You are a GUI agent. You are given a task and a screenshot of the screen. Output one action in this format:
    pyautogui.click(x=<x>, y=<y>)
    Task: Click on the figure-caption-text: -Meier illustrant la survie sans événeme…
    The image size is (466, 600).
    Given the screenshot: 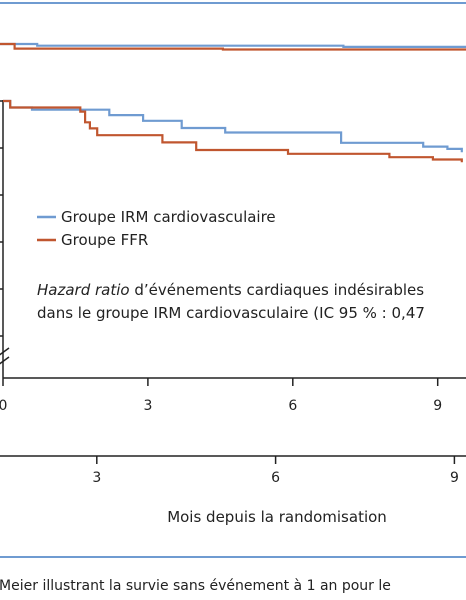 What is the action you would take?
    pyautogui.click(x=195, y=586)
    